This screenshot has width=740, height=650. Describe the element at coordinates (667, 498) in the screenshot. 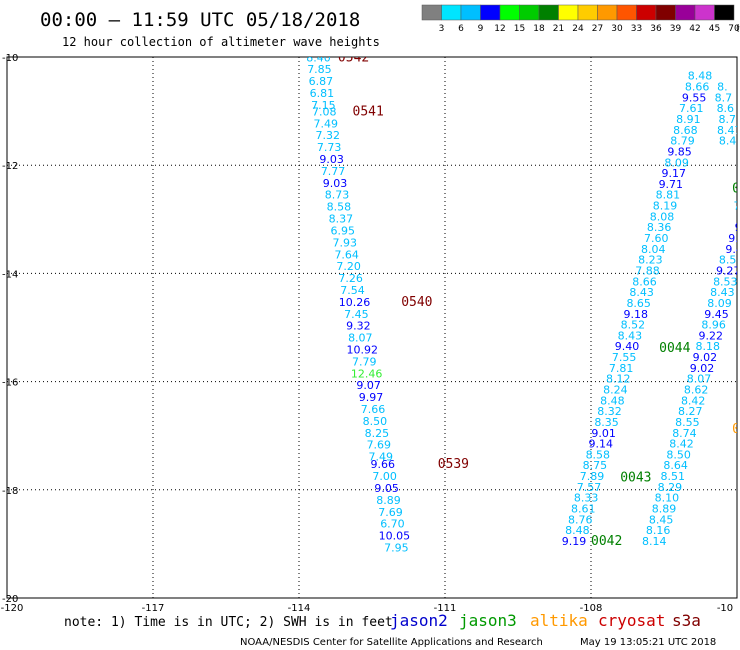

I see `wave-height-point: 8.10` at that location.